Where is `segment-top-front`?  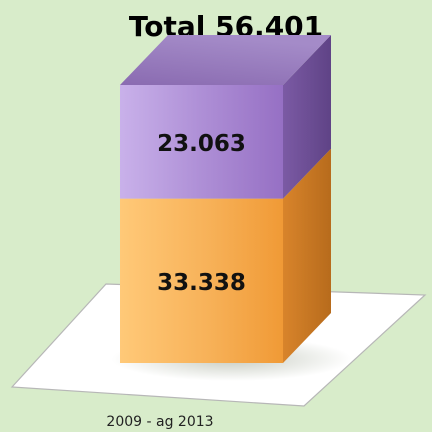 segment-top-front is located at coordinates (201, 142).